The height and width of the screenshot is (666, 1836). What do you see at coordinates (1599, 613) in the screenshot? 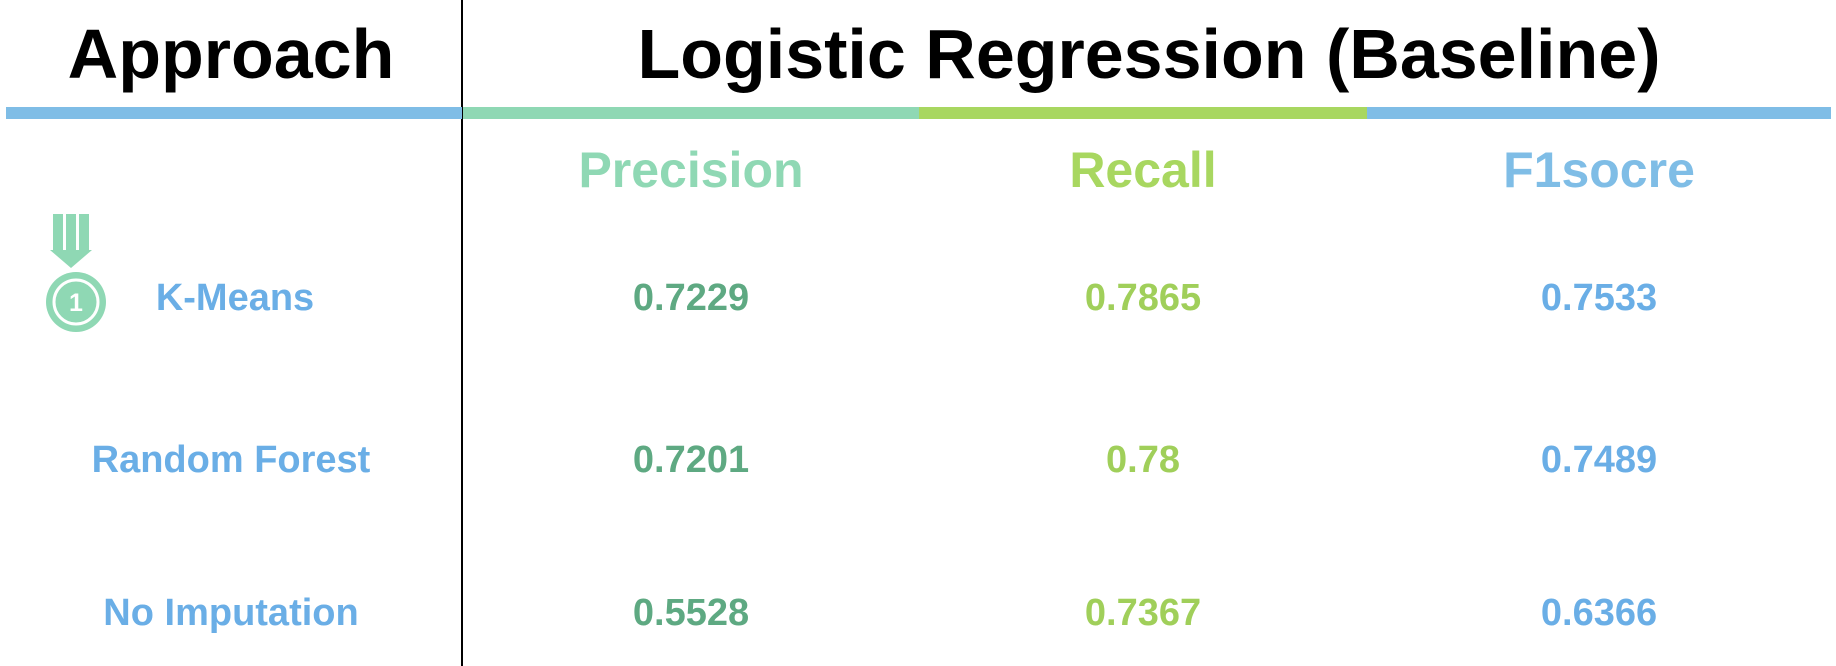
I see `f1-value: 0.6366` at bounding box center [1599, 613].